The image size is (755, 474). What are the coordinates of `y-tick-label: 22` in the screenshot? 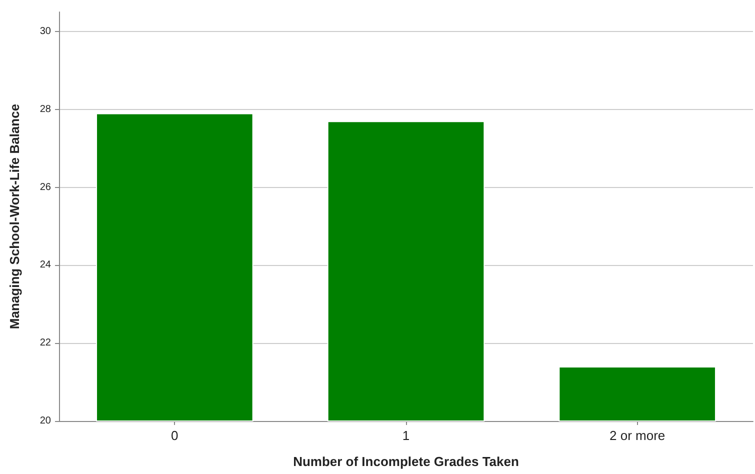 It's located at (46, 343).